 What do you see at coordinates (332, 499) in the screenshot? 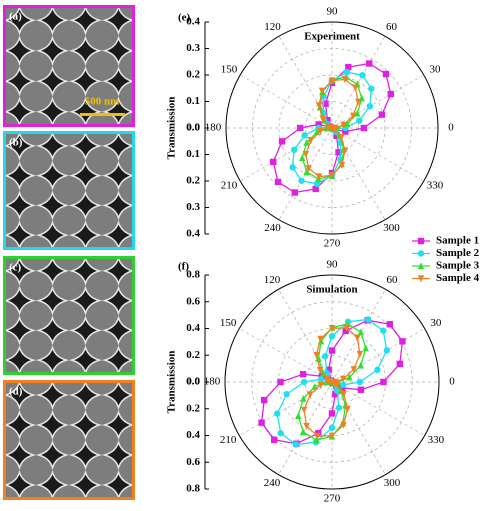
I see `theta-tick-label: 270` at bounding box center [332, 499].